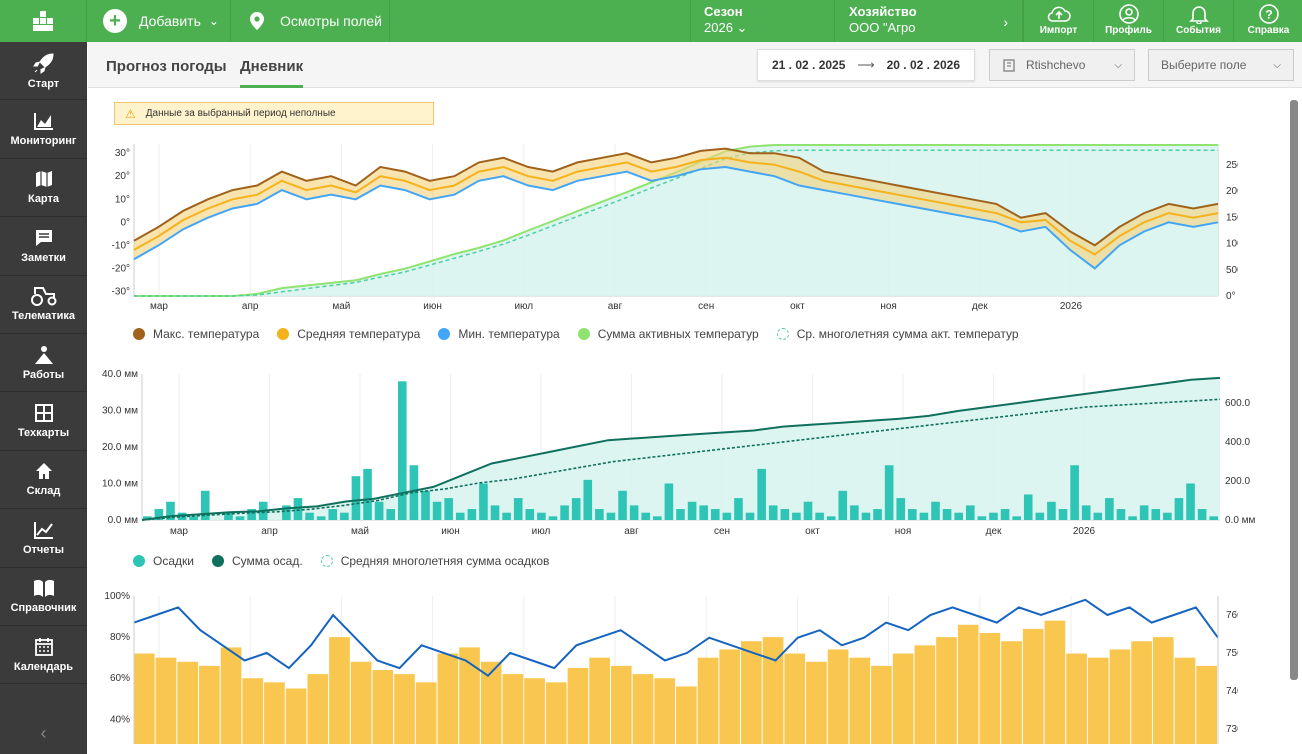  Describe the element at coordinates (43, 538) in the screenshot. I see `sidebar-item-reports: Отчеты` at that location.